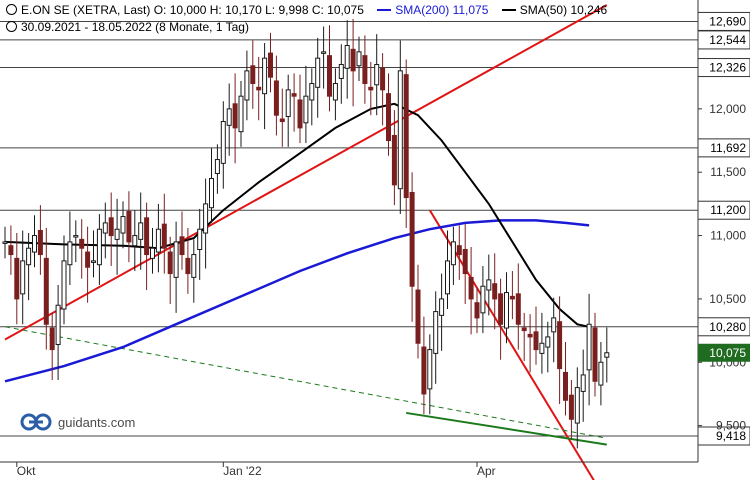  What do you see at coordinates (202, 27) in the screenshot?
I see `period-text: (8 Monate, 1 Tag)` at bounding box center [202, 27].